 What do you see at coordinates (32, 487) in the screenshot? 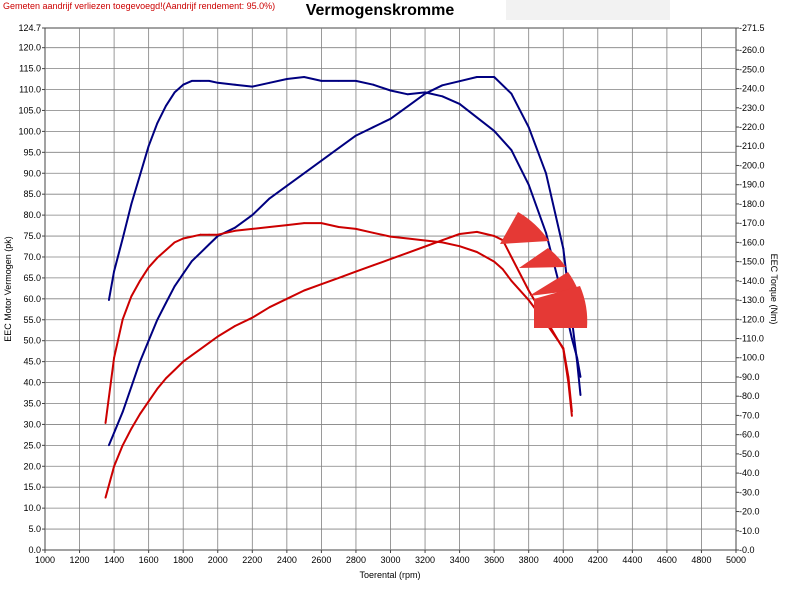
I see `y-left-tick-label: 15.0` at bounding box center [32, 487].